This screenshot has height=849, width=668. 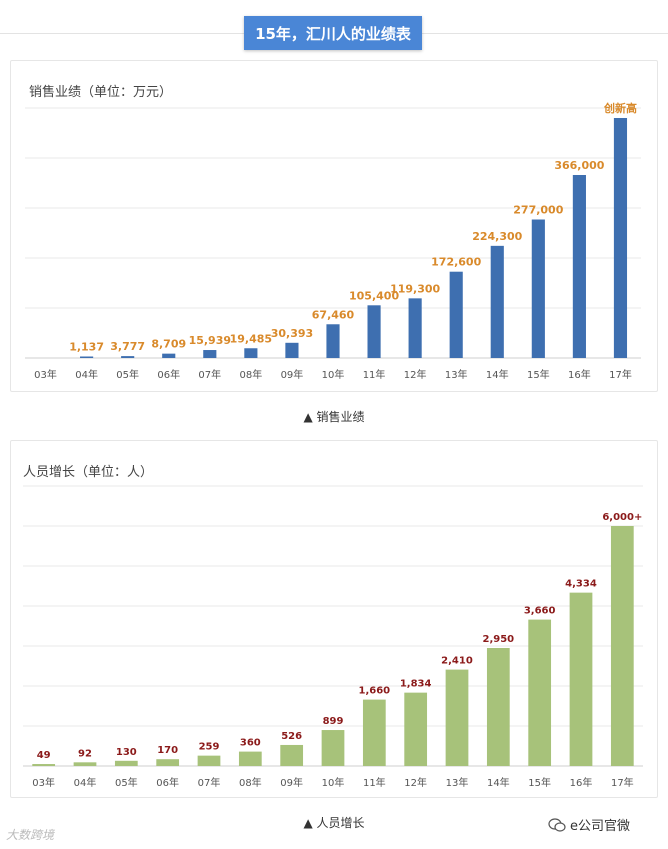 I want to click on data-label: 8,709, so click(x=168, y=344).